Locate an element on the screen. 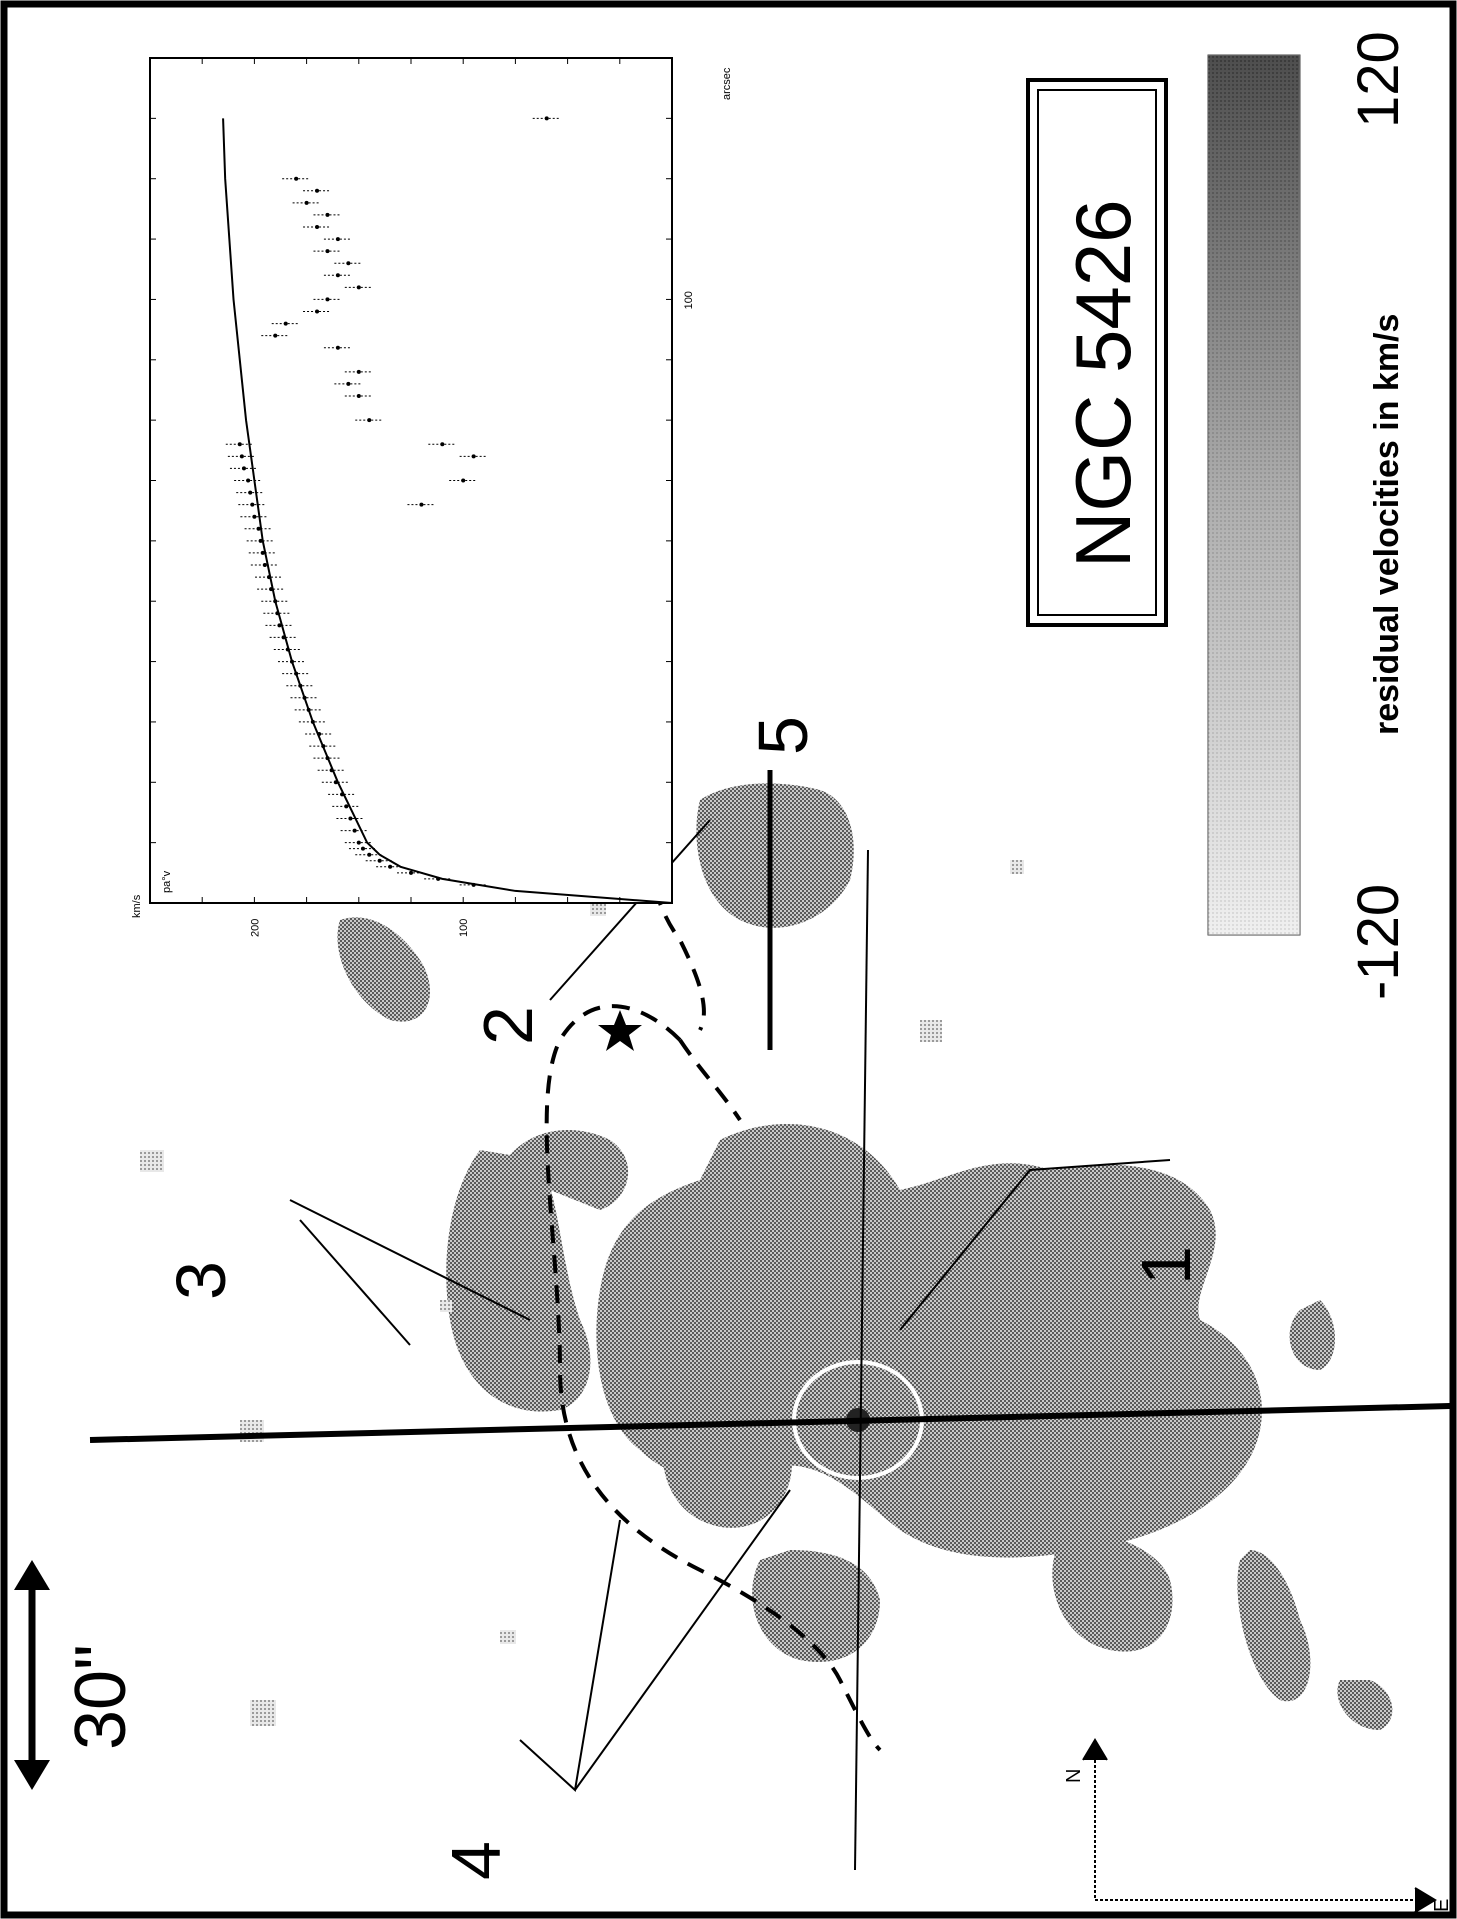 The image size is (1457, 1919). scale-bar-label: 30" is located at coordinates (101, 1697).